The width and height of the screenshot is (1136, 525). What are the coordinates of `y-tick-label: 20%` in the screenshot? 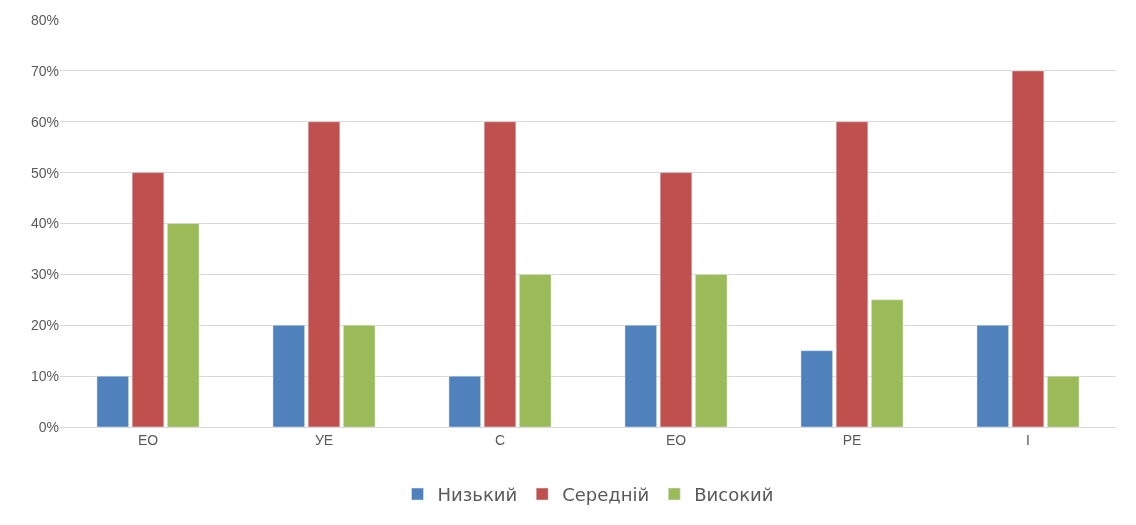 It's located at (44, 325).